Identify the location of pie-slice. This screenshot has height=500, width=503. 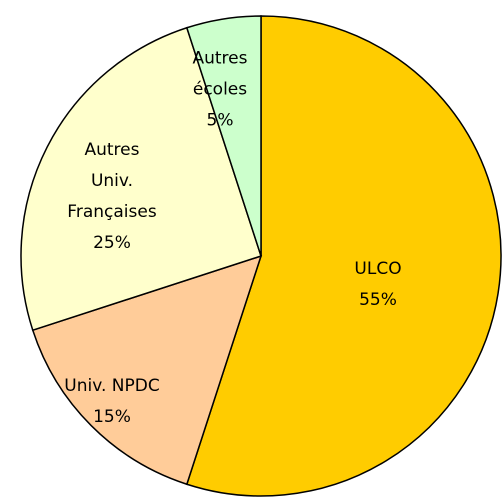
(223, 136).